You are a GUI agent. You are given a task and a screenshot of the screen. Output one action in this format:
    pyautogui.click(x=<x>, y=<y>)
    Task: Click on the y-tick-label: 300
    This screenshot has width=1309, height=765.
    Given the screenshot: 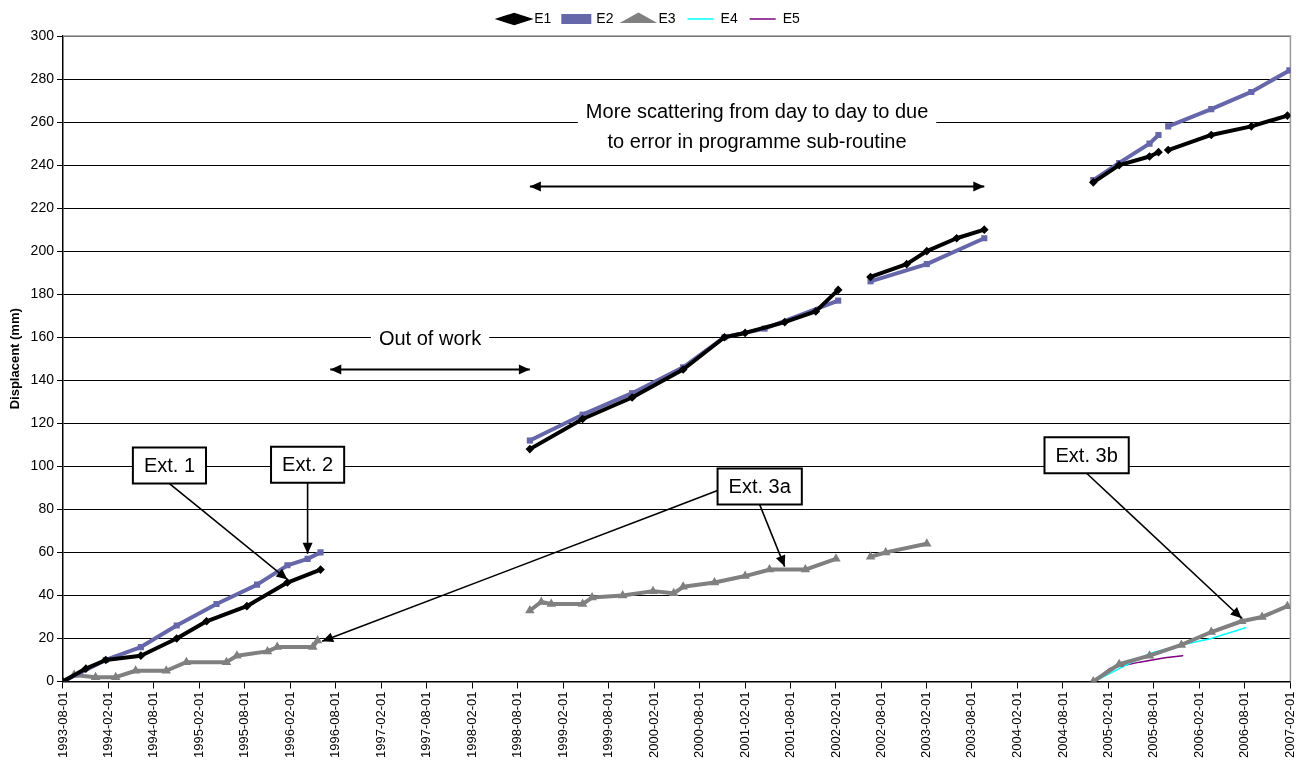 What is the action you would take?
    pyautogui.click(x=42, y=34)
    